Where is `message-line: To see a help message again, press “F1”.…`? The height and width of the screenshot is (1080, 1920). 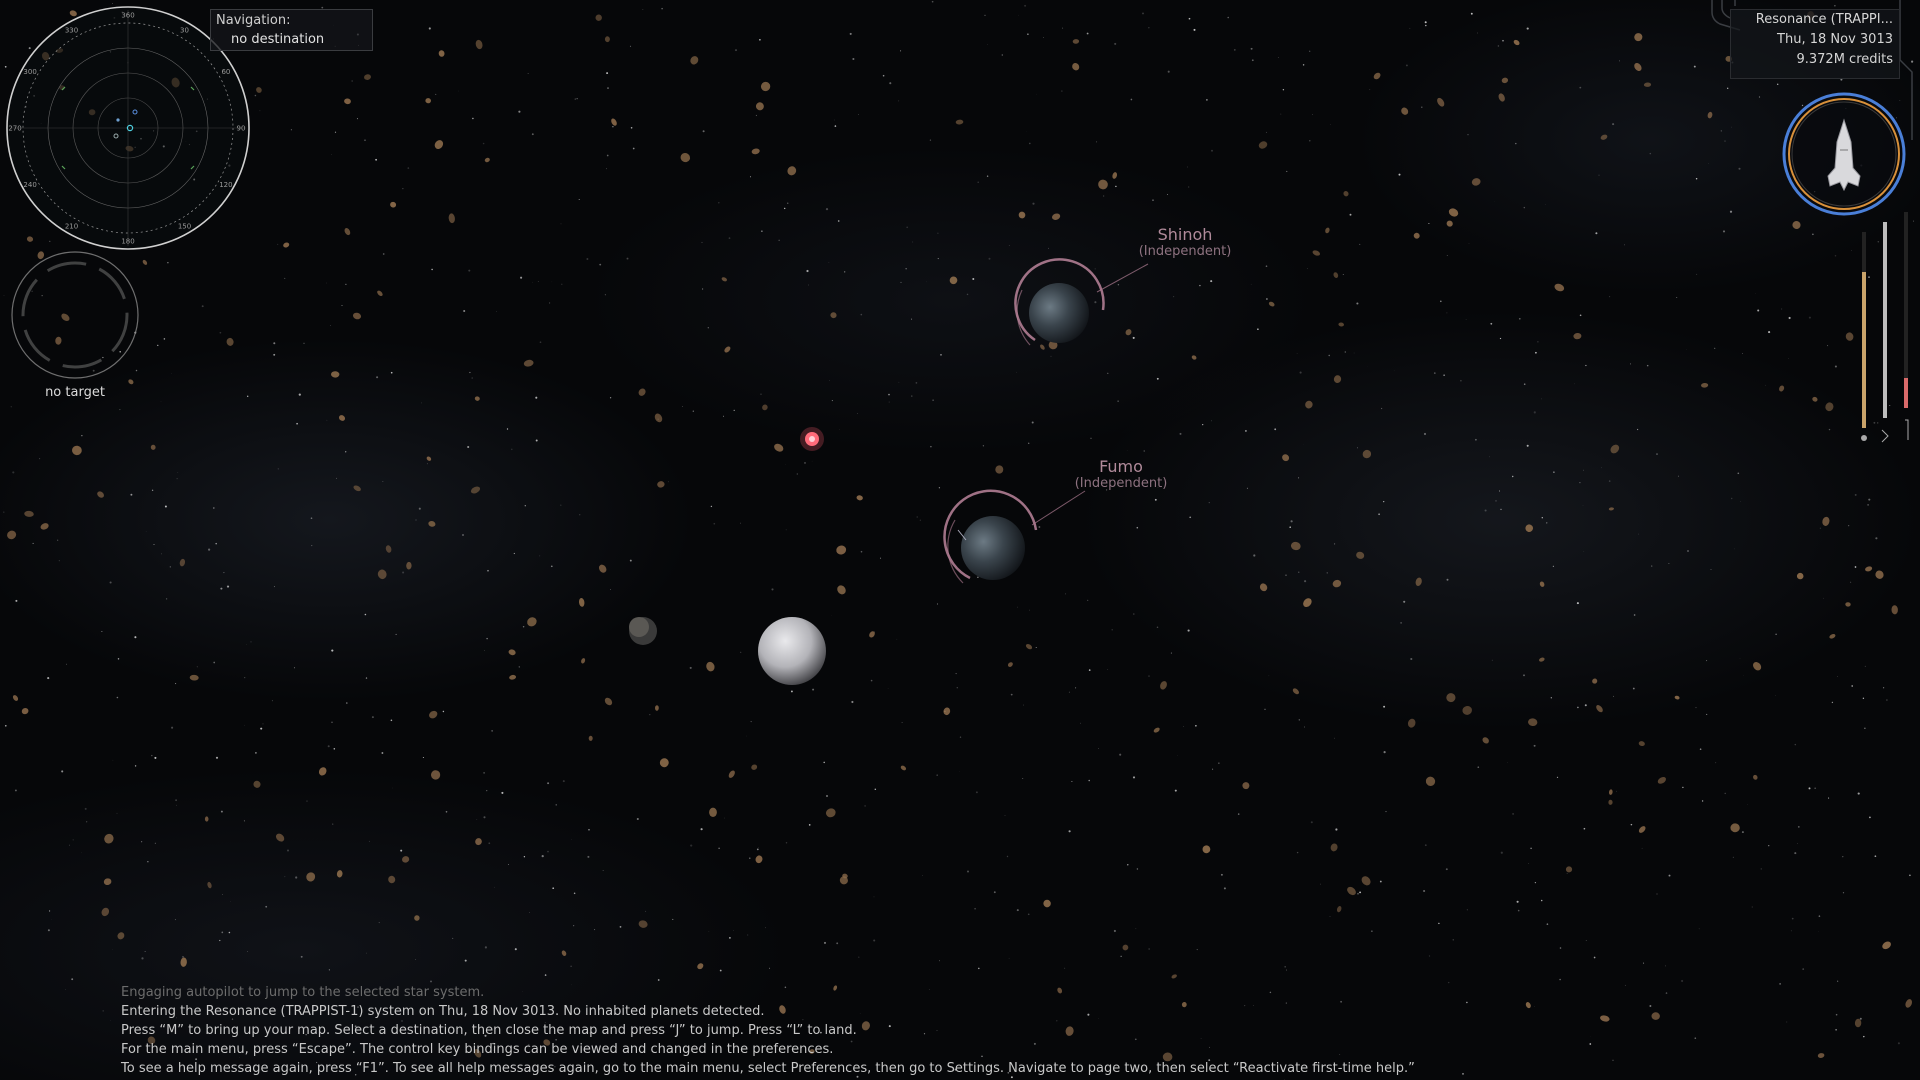
message-line: To see a help message again, press “F1”.… is located at coordinates (768, 1068).